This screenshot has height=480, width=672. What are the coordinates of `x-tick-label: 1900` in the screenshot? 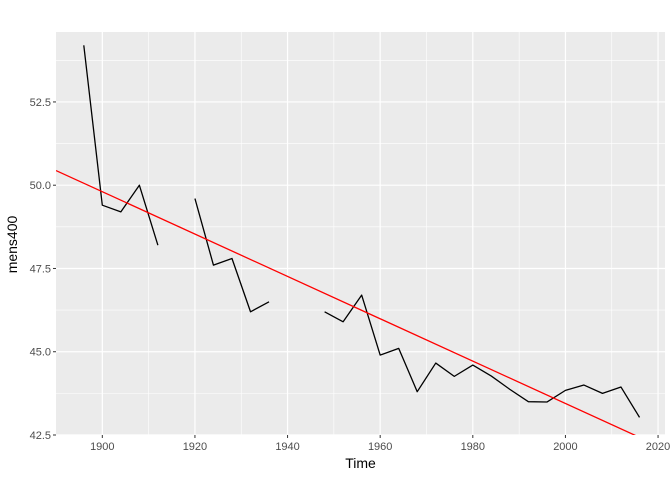 It's located at (102, 447).